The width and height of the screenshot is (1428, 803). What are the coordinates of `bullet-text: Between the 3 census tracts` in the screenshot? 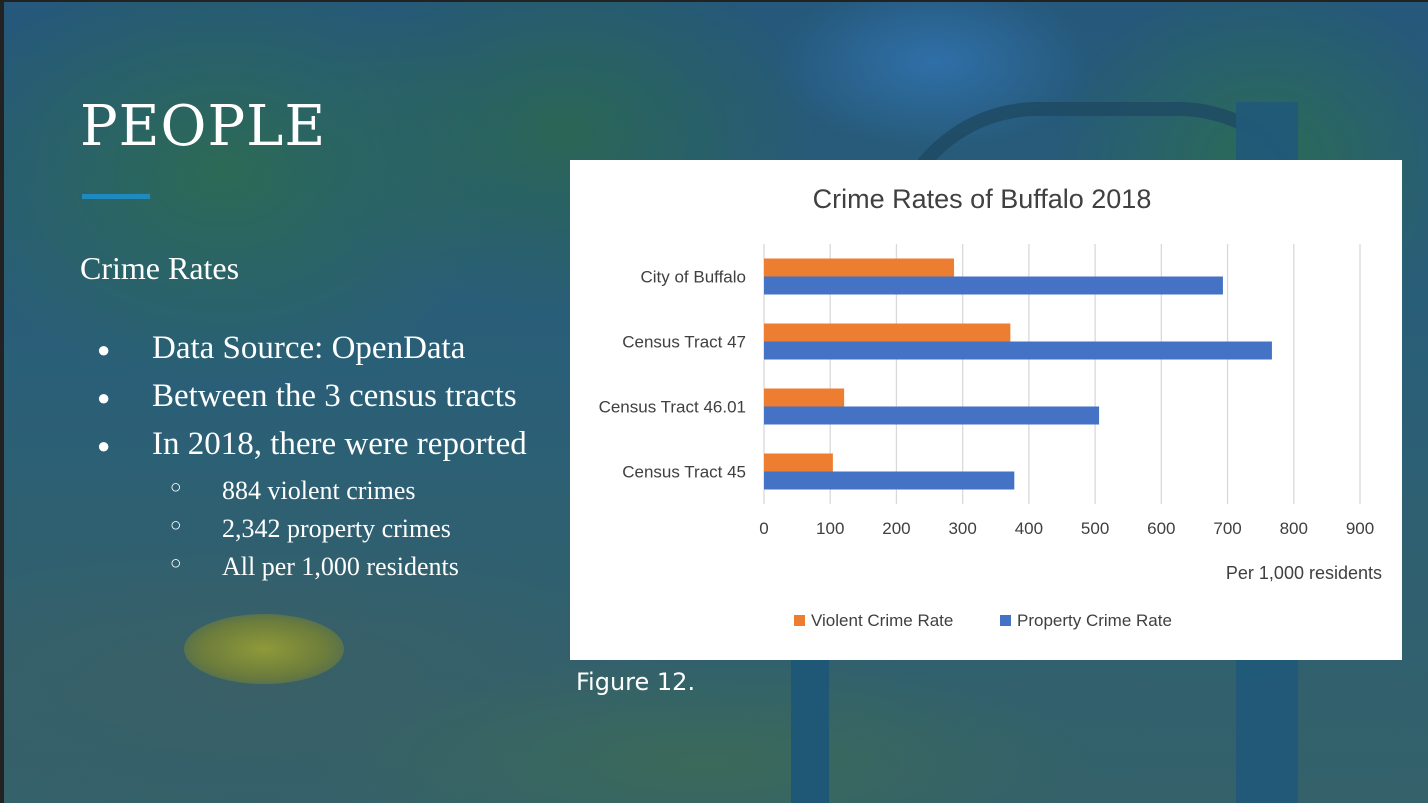 It's located at (334, 396).